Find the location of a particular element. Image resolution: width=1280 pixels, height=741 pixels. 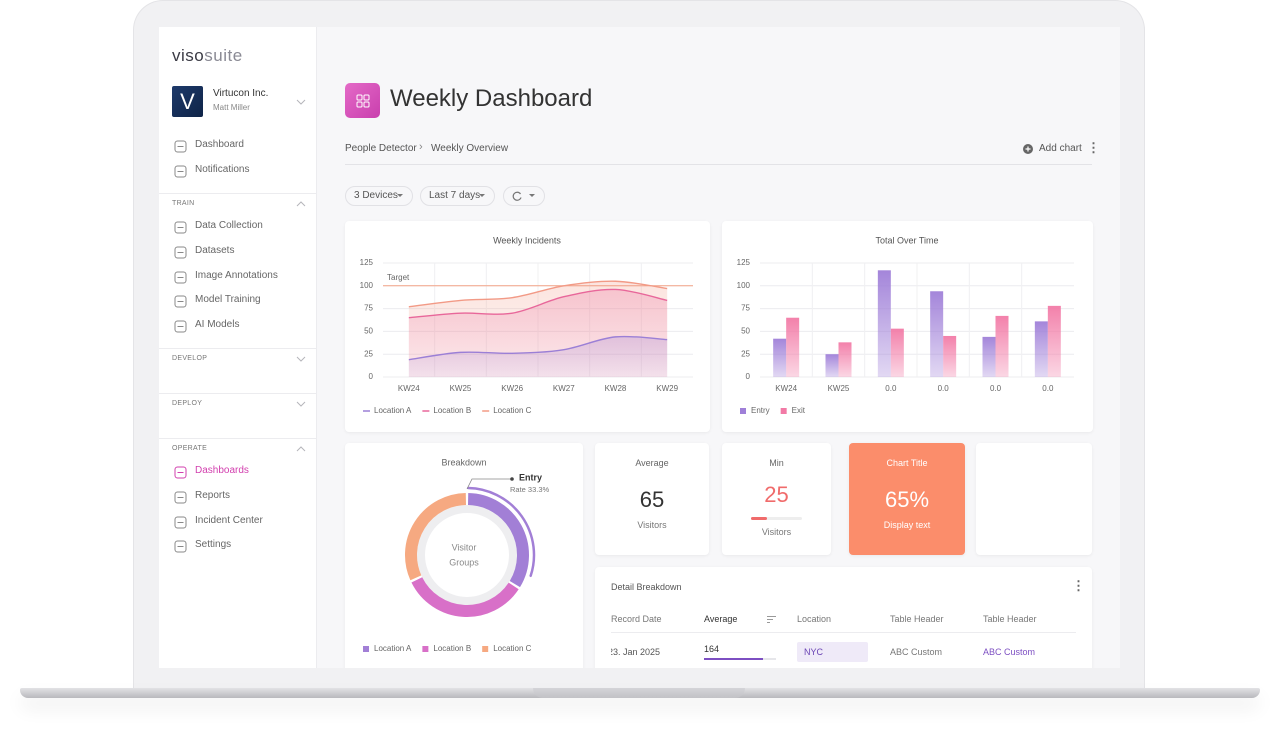

annotation-text: Rate 33.3% is located at coordinates (530, 489).